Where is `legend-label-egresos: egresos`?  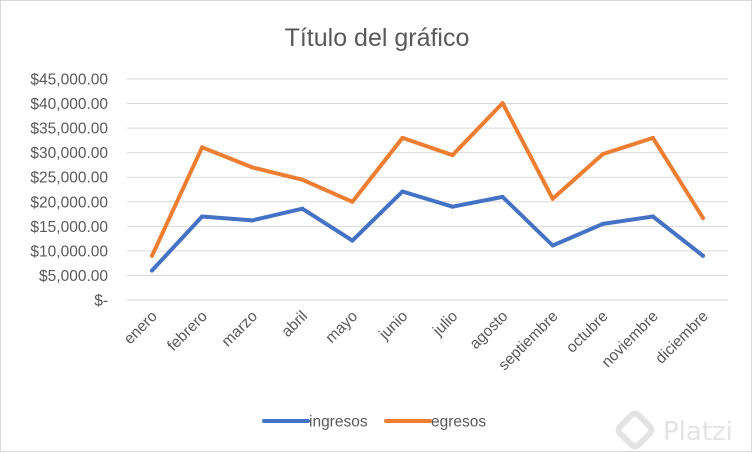
legend-label-egresos: egresos is located at coordinates (458, 422).